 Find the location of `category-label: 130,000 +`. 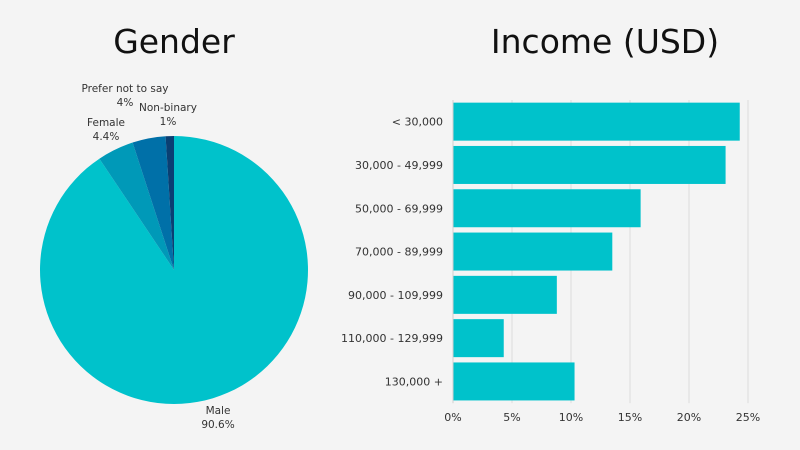

category-label: 130,000 + is located at coordinates (414, 381).